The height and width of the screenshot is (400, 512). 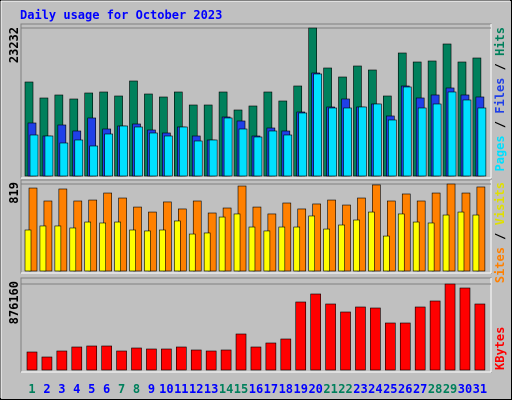 What do you see at coordinates (330, 389) in the screenshot?
I see `x-tick-label: 21` at bounding box center [330, 389].